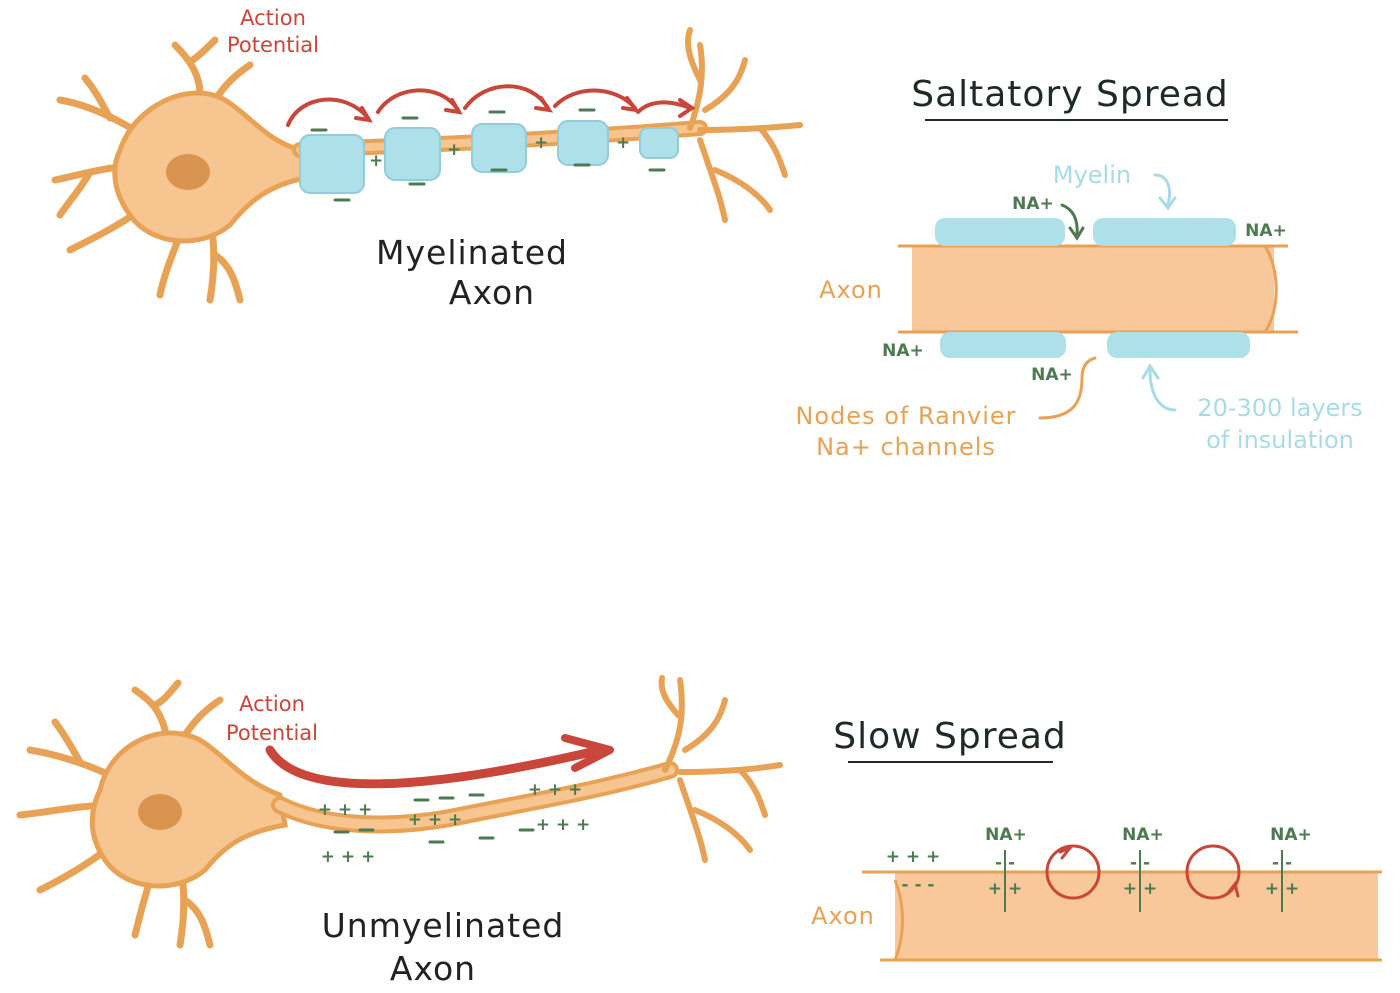  Describe the element at coordinates (1140, 889) in the screenshot. I see `slow-plus-pair-2: + +` at that location.